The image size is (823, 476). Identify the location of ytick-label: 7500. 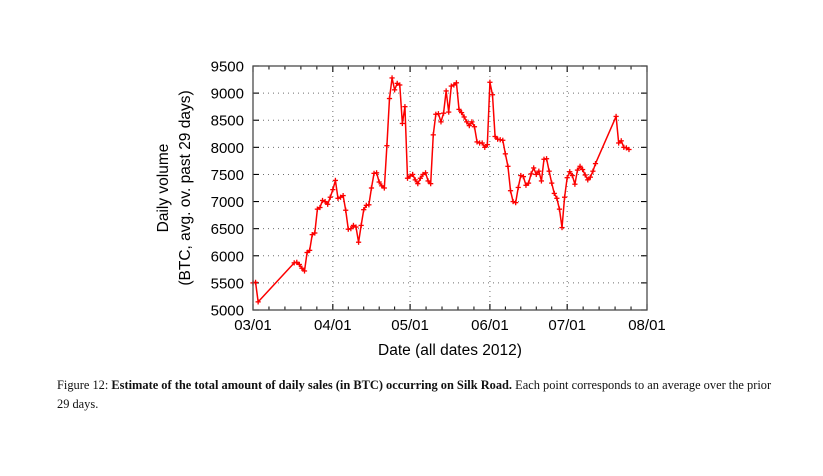
(227, 175).